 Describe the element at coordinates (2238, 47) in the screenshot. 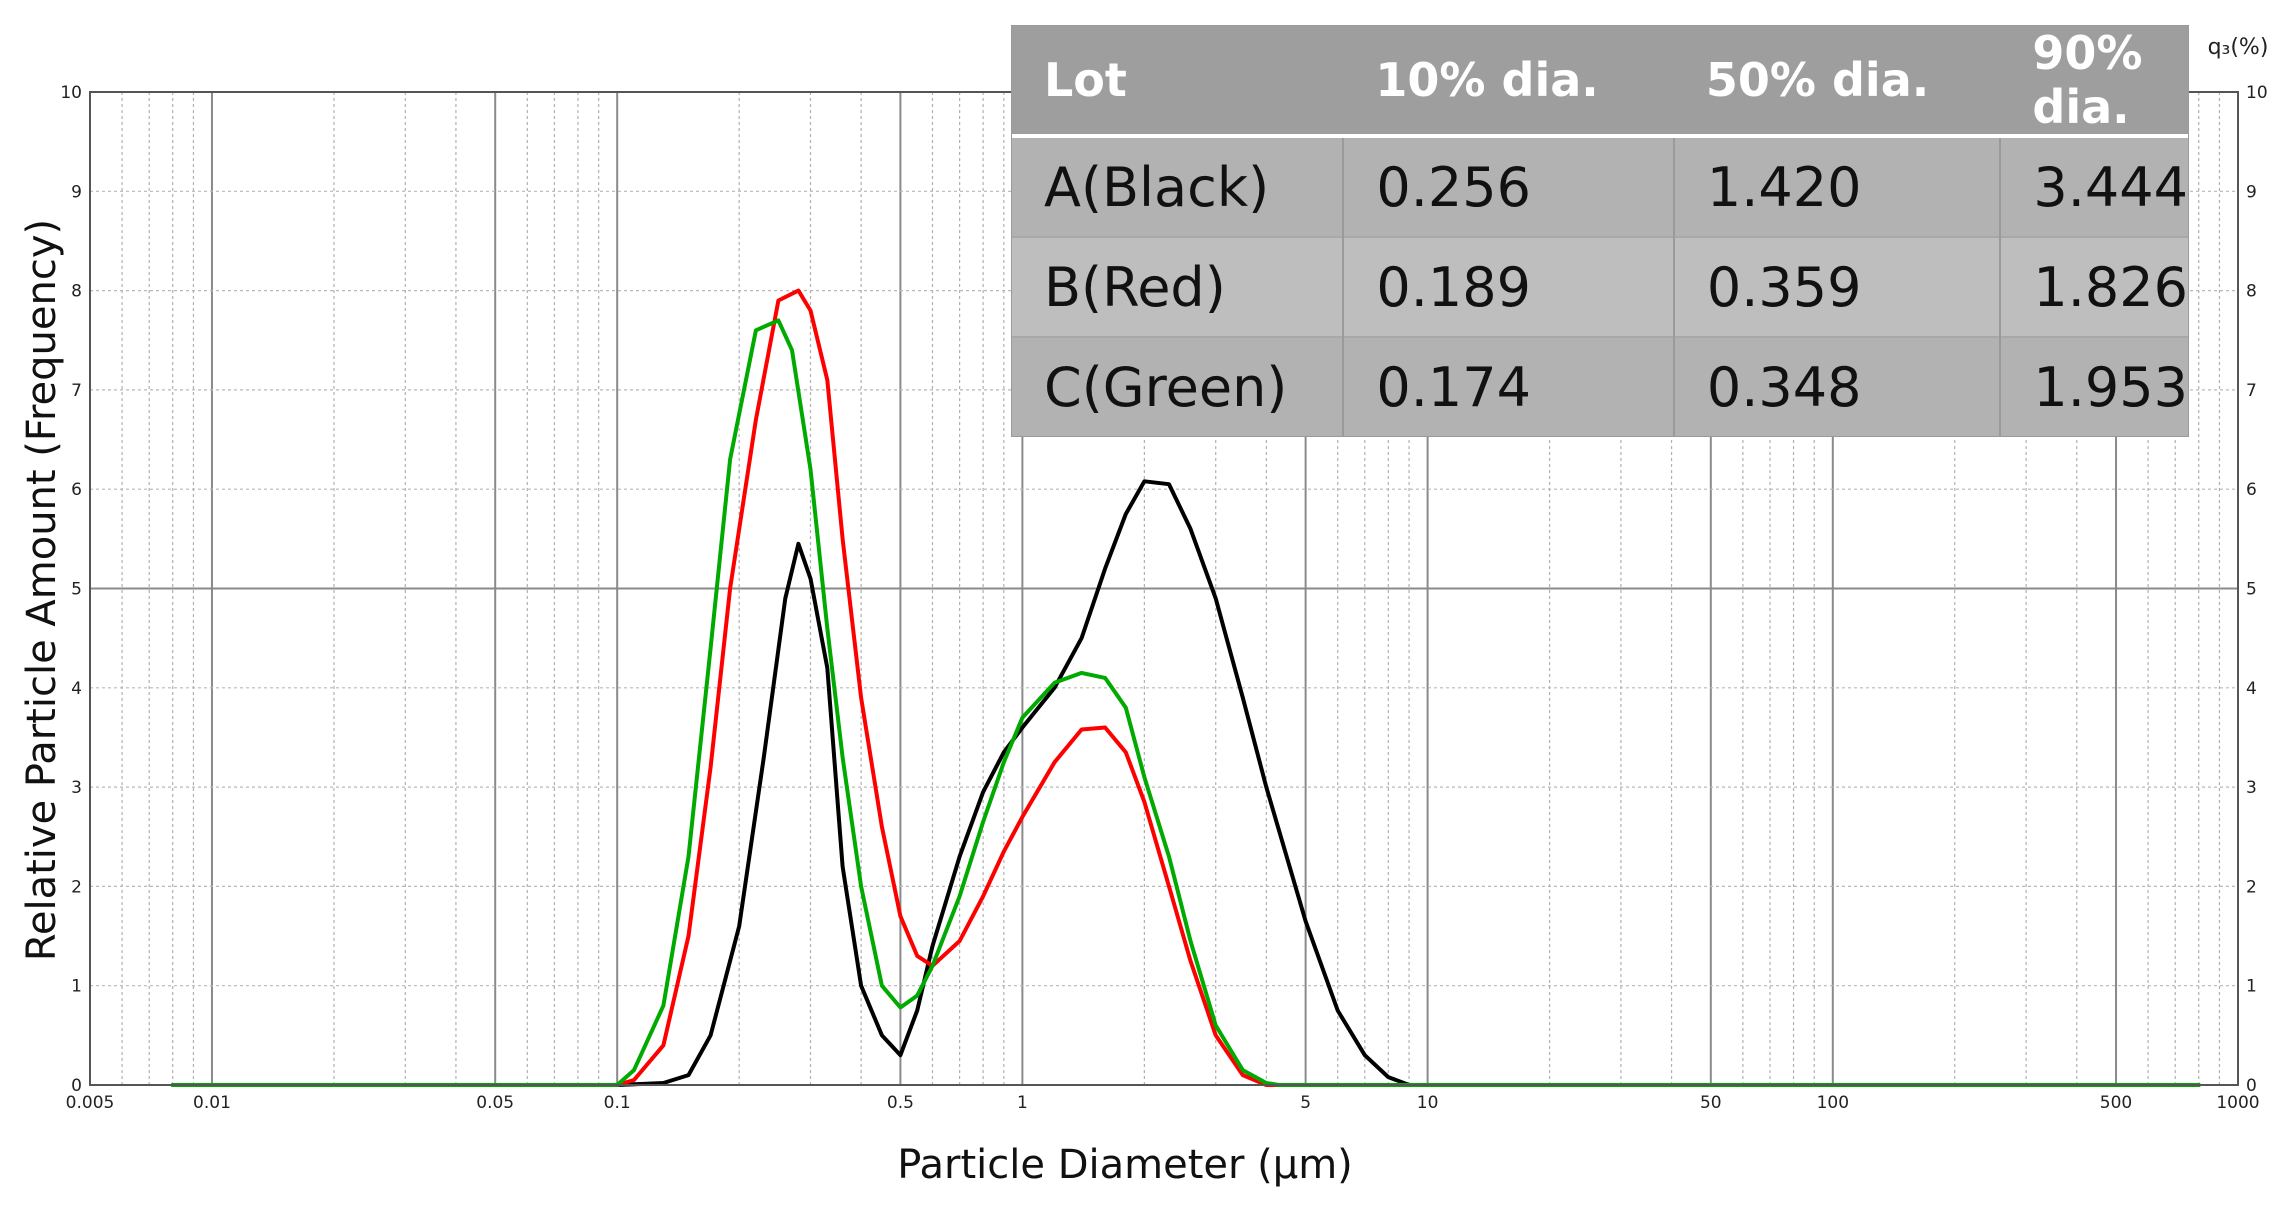

I see `right-axis-label: q₃(%)` at that location.